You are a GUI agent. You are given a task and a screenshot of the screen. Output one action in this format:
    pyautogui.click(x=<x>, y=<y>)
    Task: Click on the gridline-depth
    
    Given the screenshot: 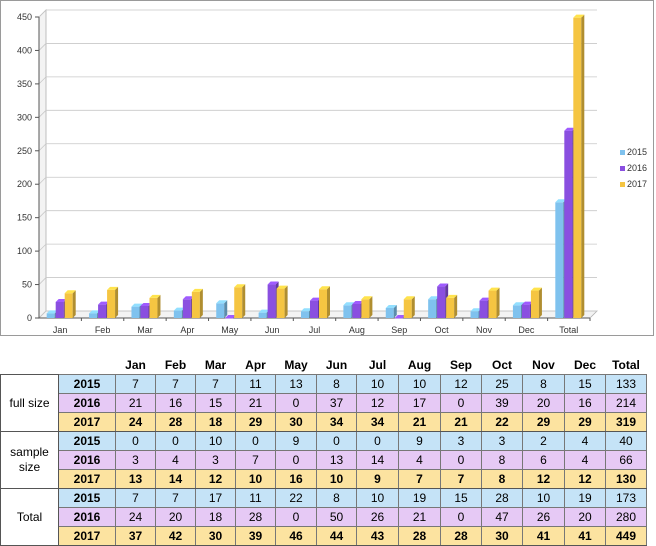 What is the action you would take?
    pyautogui.click(x=42, y=80)
    